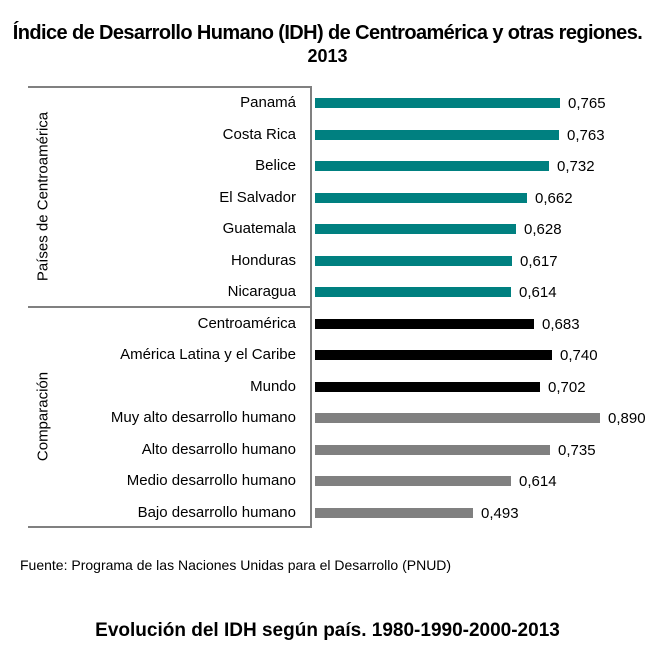  What do you see at coordinates (43, 196) in the screenshot?
I see `group-label-centroamerica: Países de Centroamérica` at bounding box center [43, 196].